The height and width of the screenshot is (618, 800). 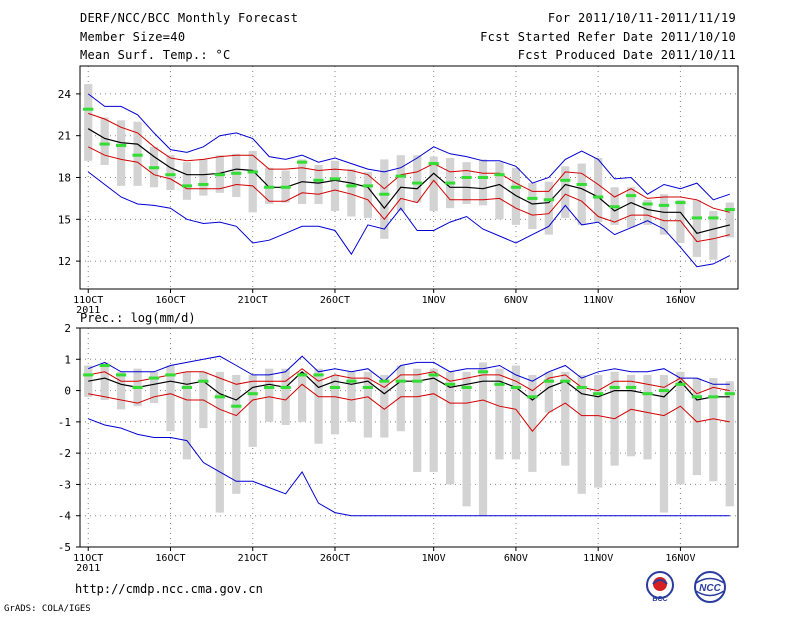 What do you see at coordinates (138, 318) in the screenshot?
I see `panel-title: Prec.: log(mm/d)` at bounding box center [138, 318].